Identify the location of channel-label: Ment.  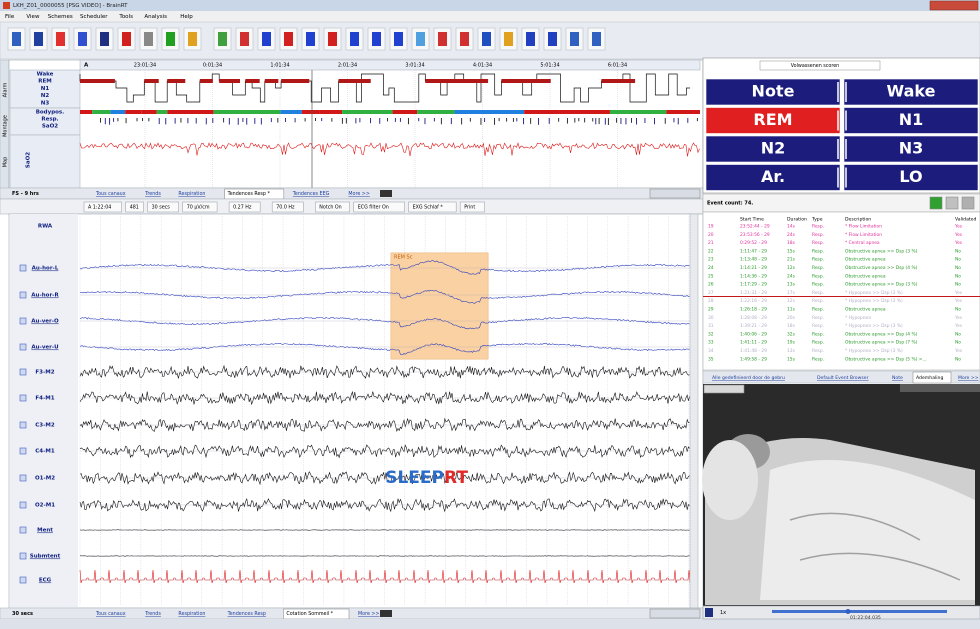
(45, 531).